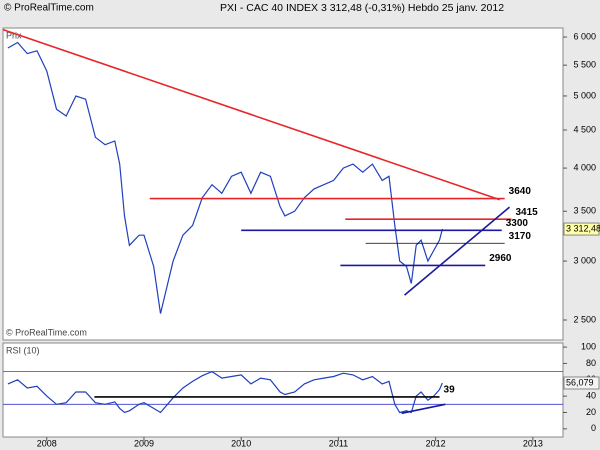  What do you see at coordinates (591, 363) in the screenshot?
I see `y-tick-label: 80` at bounding box center [591, 363].